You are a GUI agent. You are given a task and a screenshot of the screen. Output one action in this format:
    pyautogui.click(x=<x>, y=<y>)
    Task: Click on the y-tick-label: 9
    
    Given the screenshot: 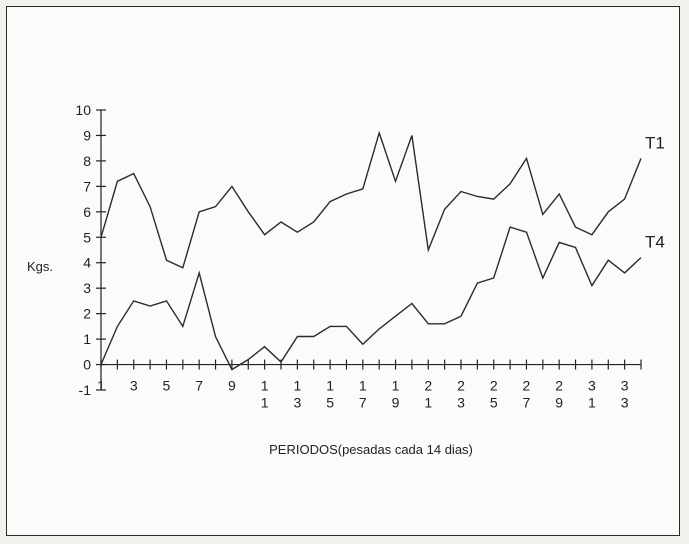 What is the action you would take?
    pyautogui.click(x=87, y=135)
    